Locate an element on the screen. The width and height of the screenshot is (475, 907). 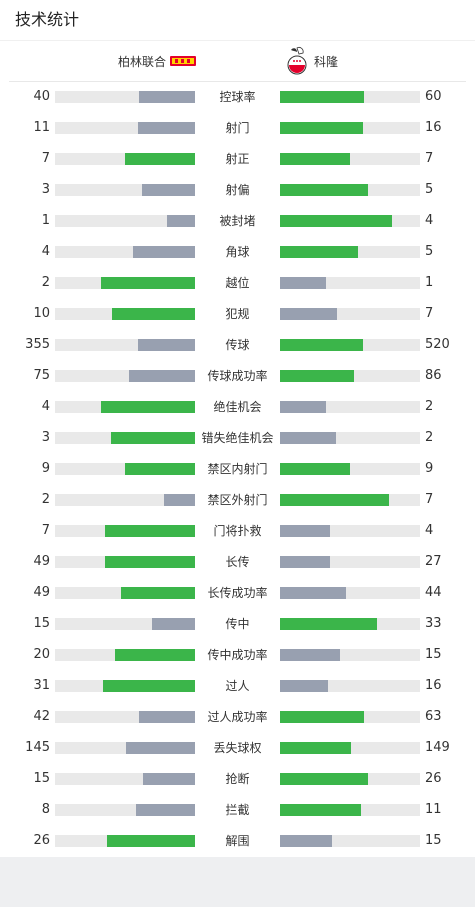
stat-label: 传球 is located at coordinates (237, 345).